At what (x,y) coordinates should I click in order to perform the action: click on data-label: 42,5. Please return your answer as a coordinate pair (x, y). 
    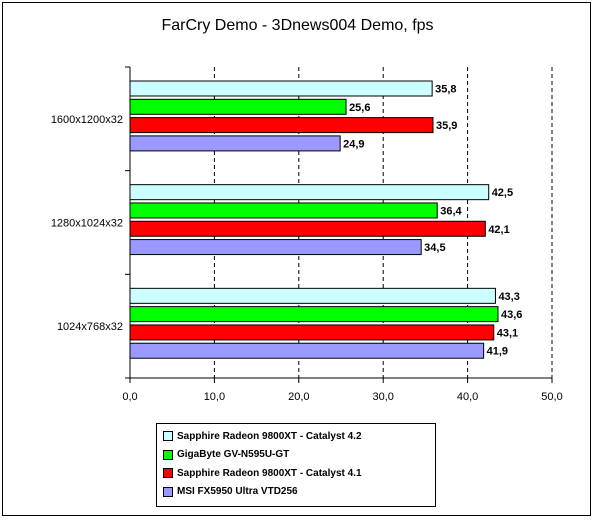
    Looking at the image, I should click on (502, 193).